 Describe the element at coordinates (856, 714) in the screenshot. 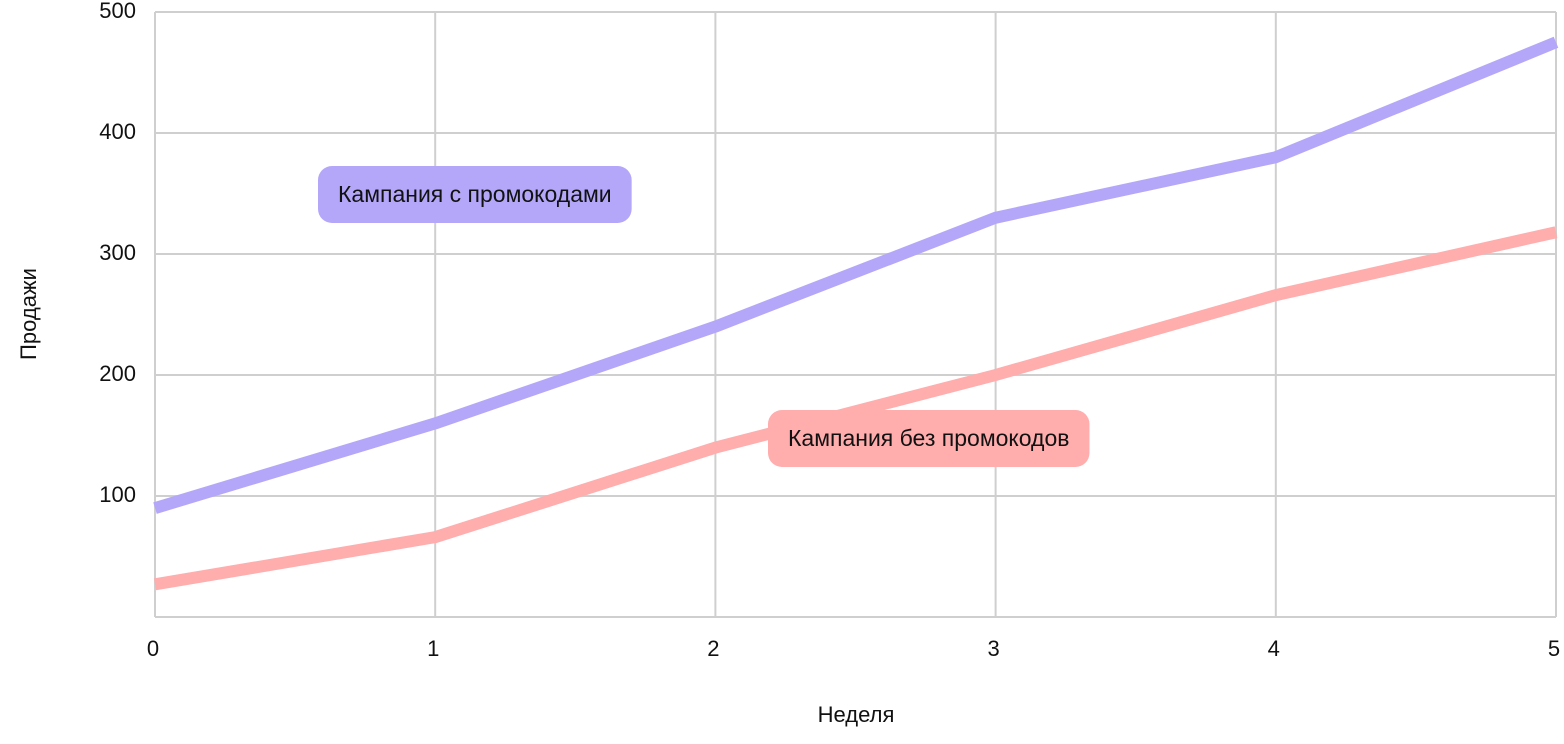

I see `x-axis-label: Неделя` at that location.